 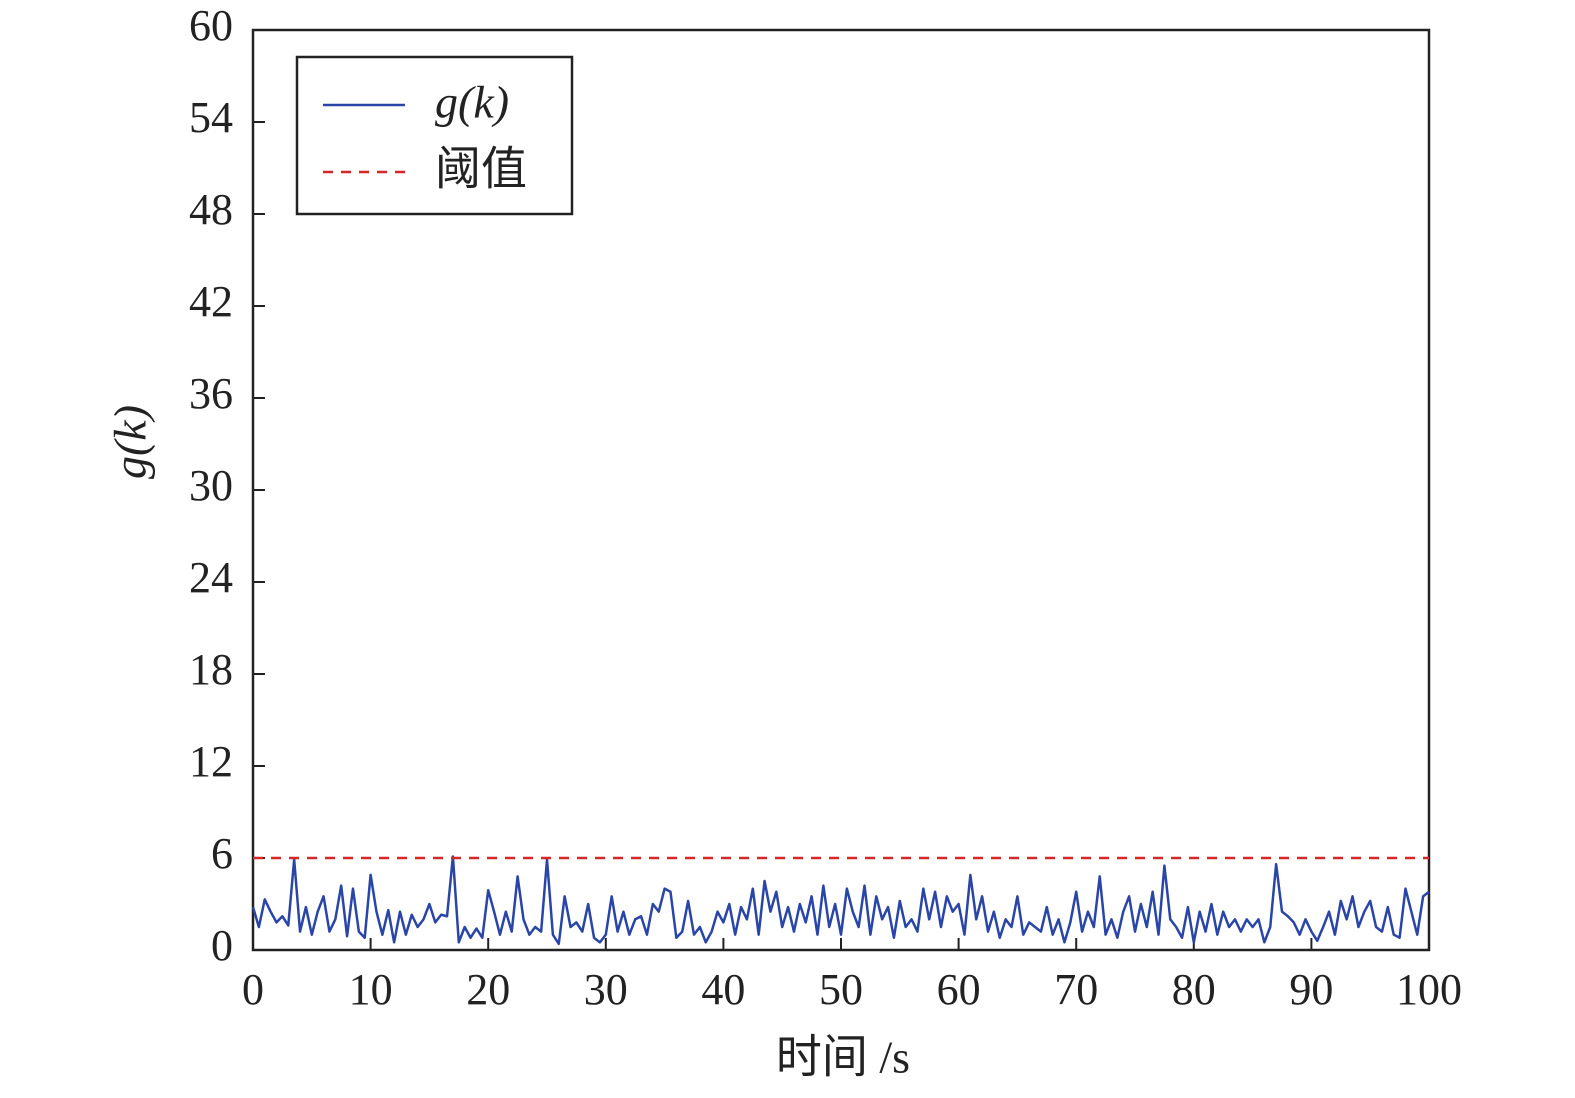 I want to click on y-tick-label: 42, so click(x=211, y=301).